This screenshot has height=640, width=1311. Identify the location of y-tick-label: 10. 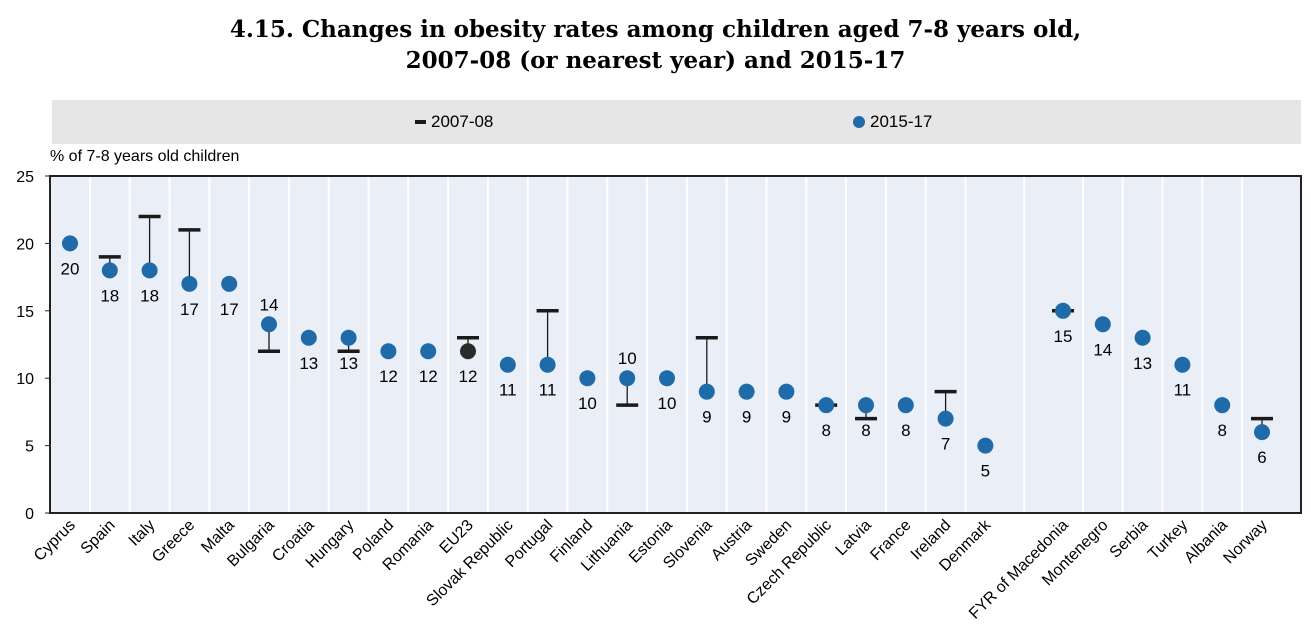
(25, 379).